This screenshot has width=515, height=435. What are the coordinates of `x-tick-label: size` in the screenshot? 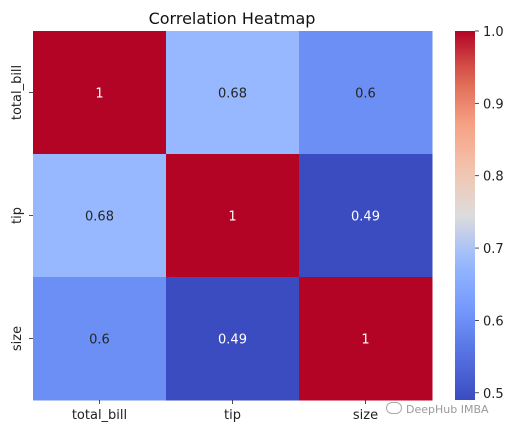 It's located at (365, 415).